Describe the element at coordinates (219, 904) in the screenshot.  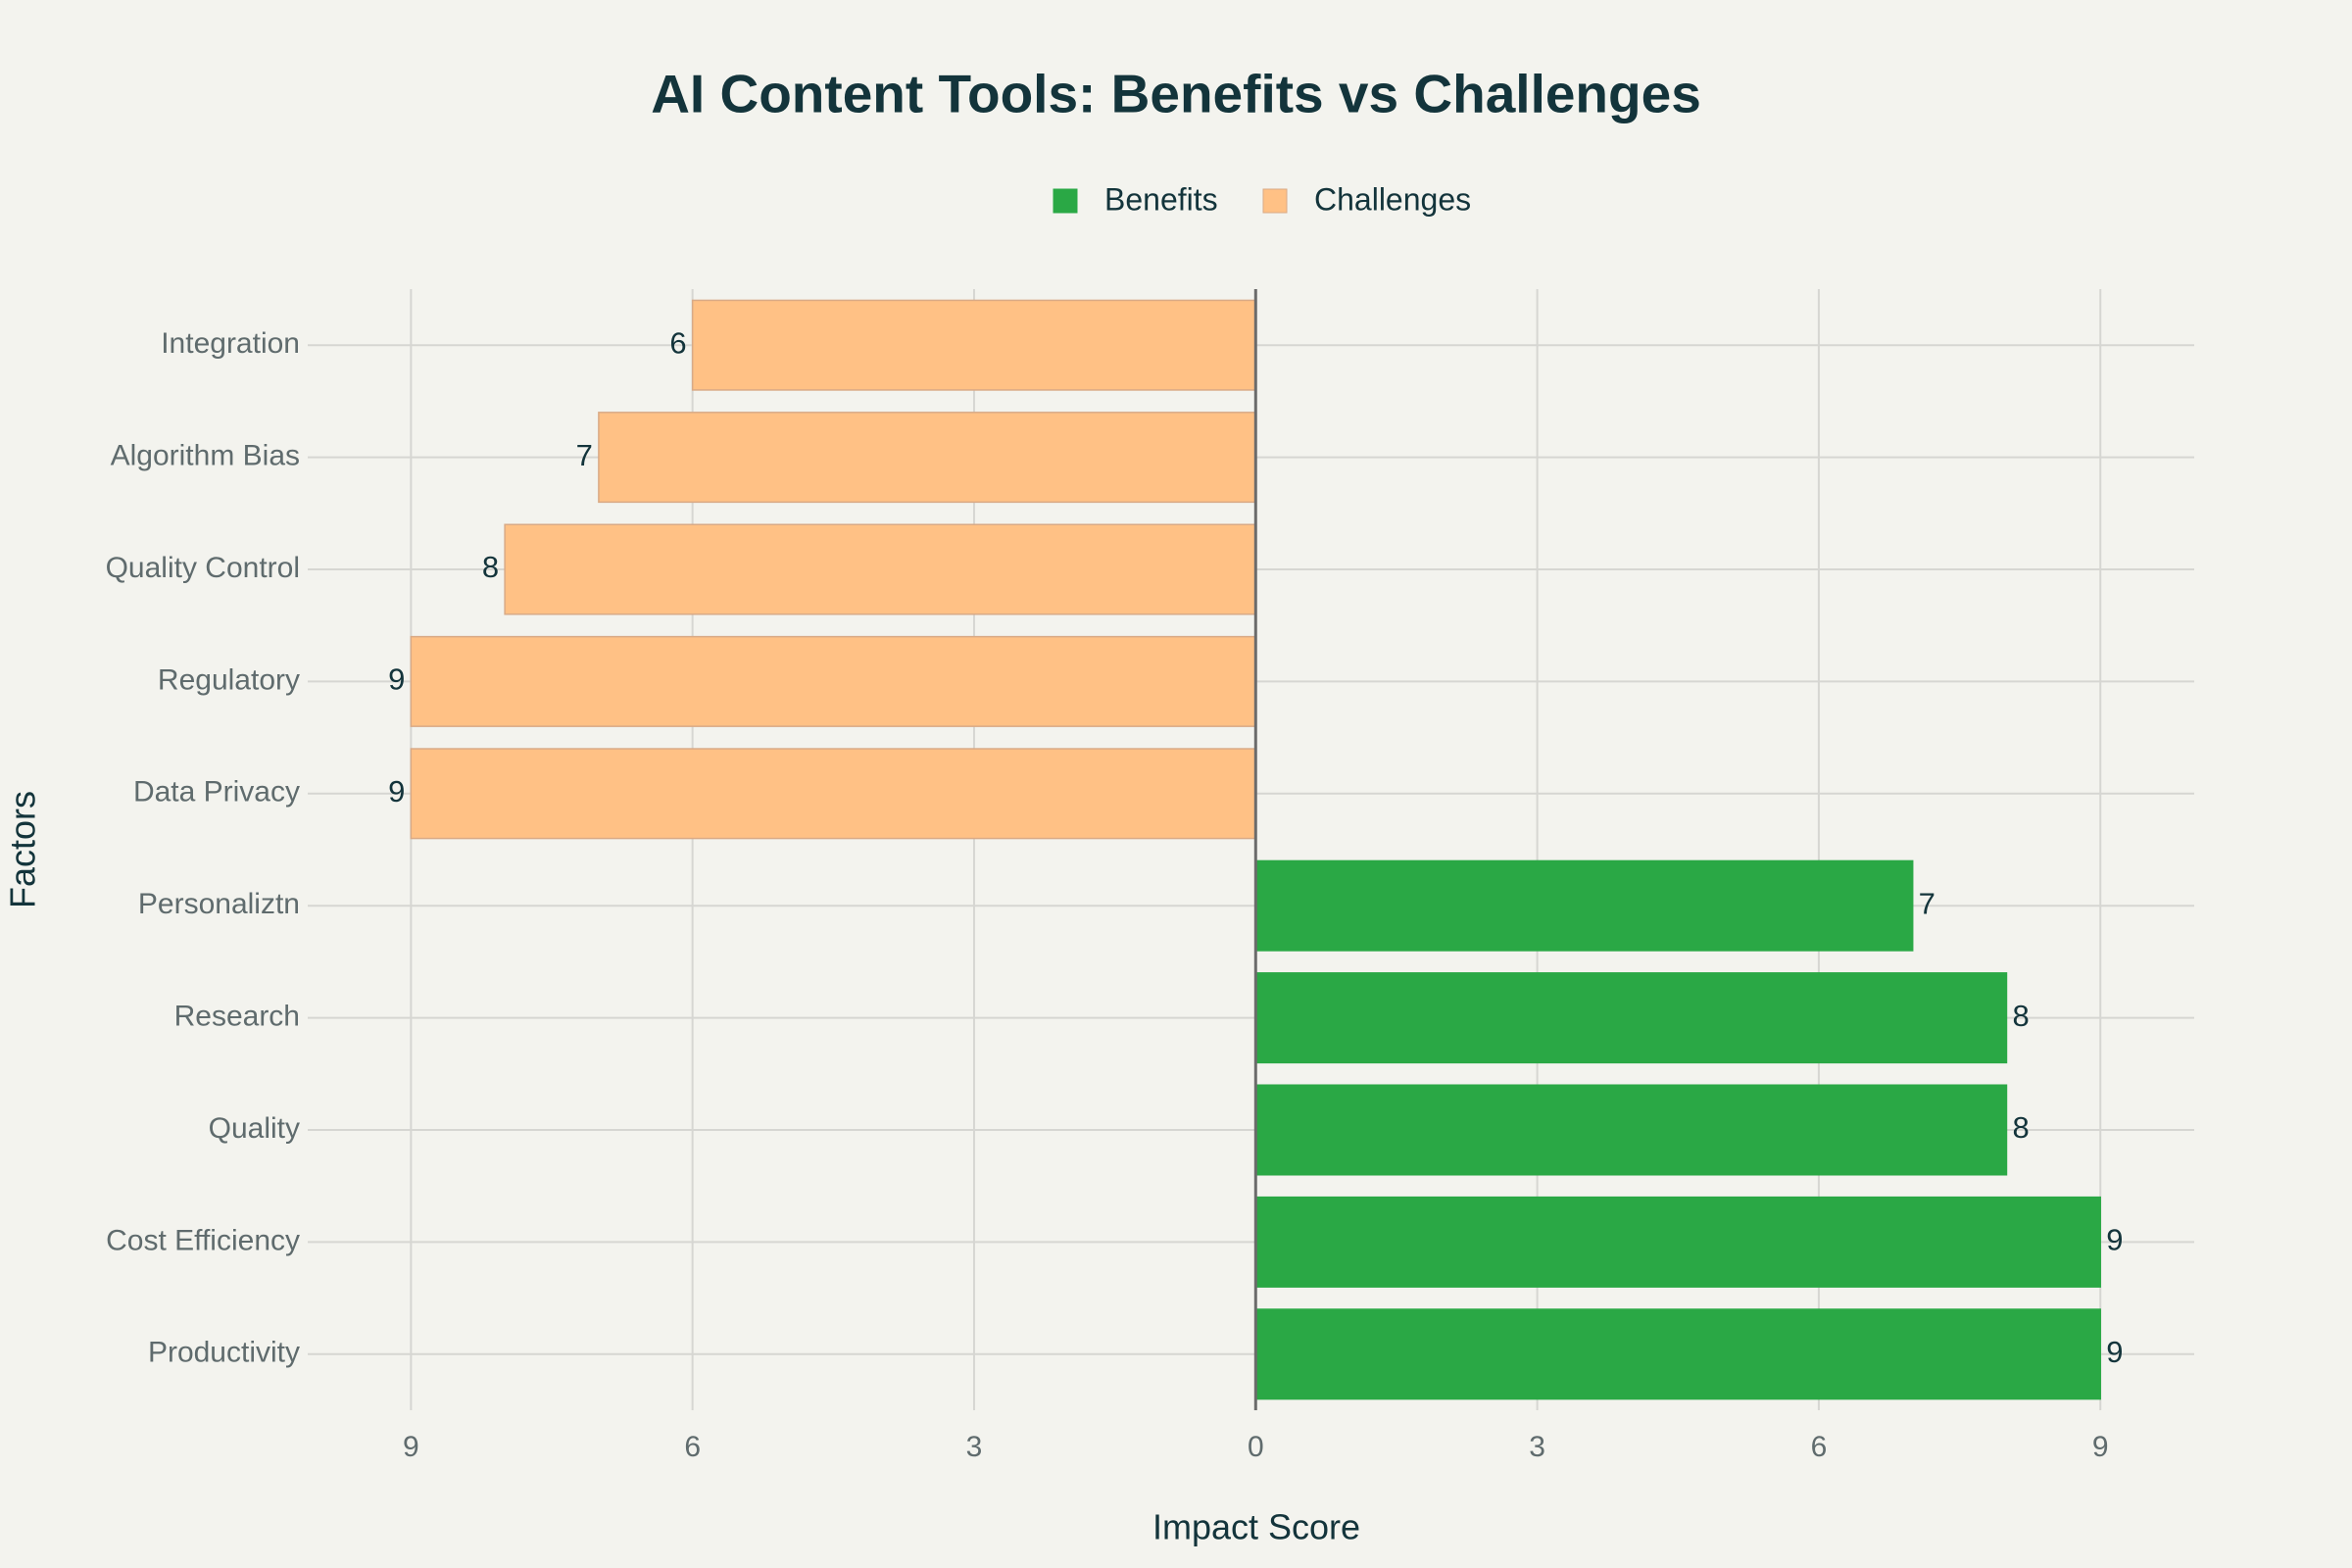
I see `y-tick-label: Personaliztn` at that location.